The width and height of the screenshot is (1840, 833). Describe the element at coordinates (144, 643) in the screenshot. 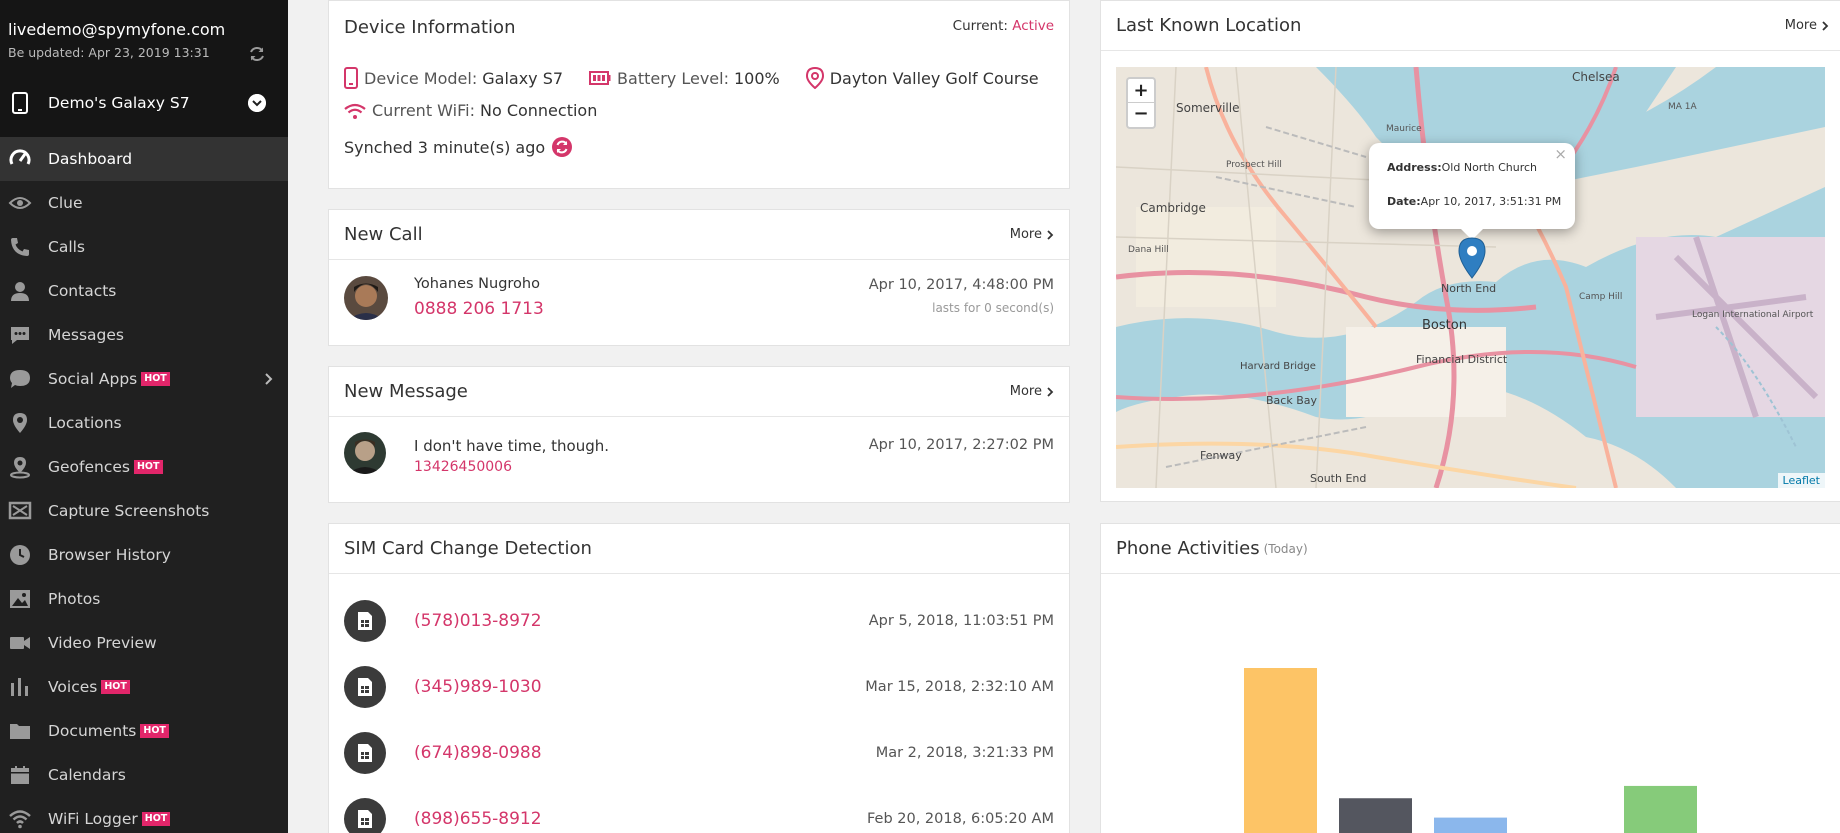

I see `sidebar-item-video-preview: Video Preview` at that location.